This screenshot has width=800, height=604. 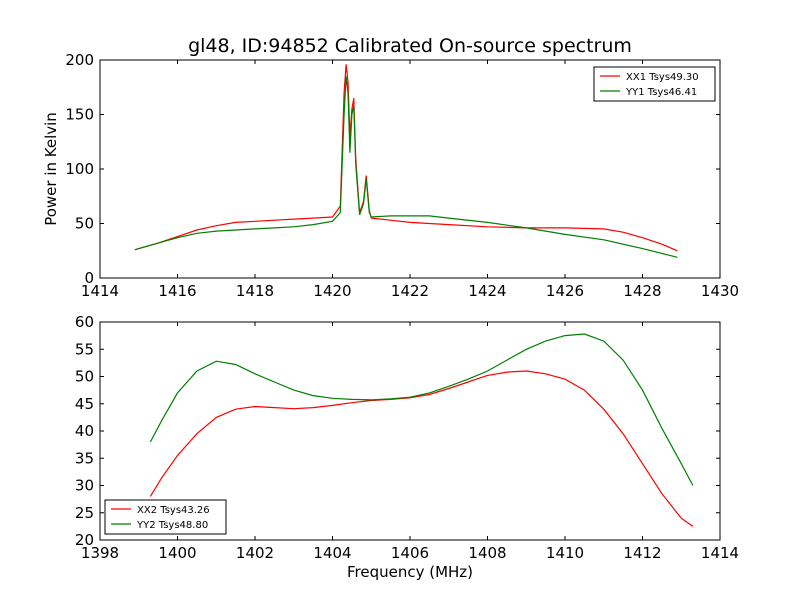 I want to click on legend: XX2 Tsys43.26 YY2 Tsys48.80, so click(x=165, y=517).